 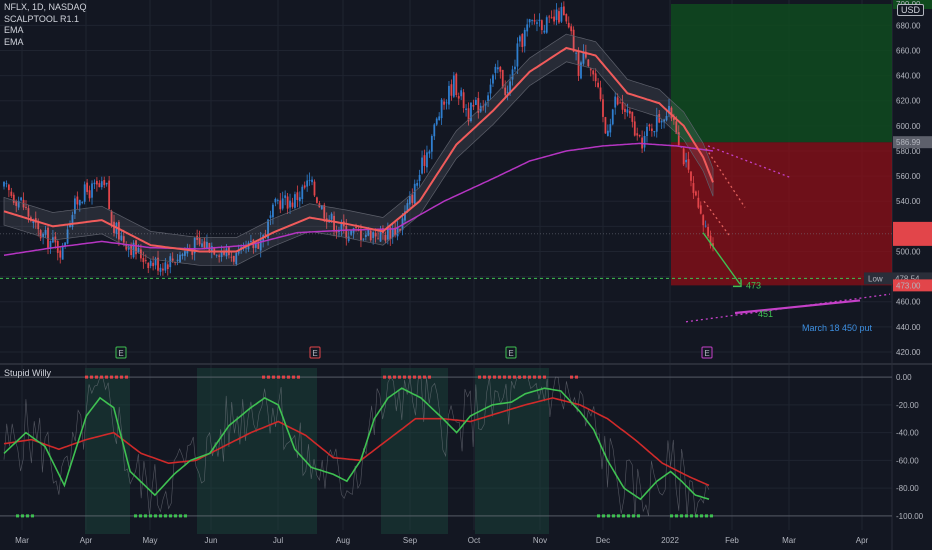 What do you see at coordinates (42, 18) in the screenshot?
I see `indicator-scalptool: SCALPTOOL R1.1` at bounding box center [42, 18].